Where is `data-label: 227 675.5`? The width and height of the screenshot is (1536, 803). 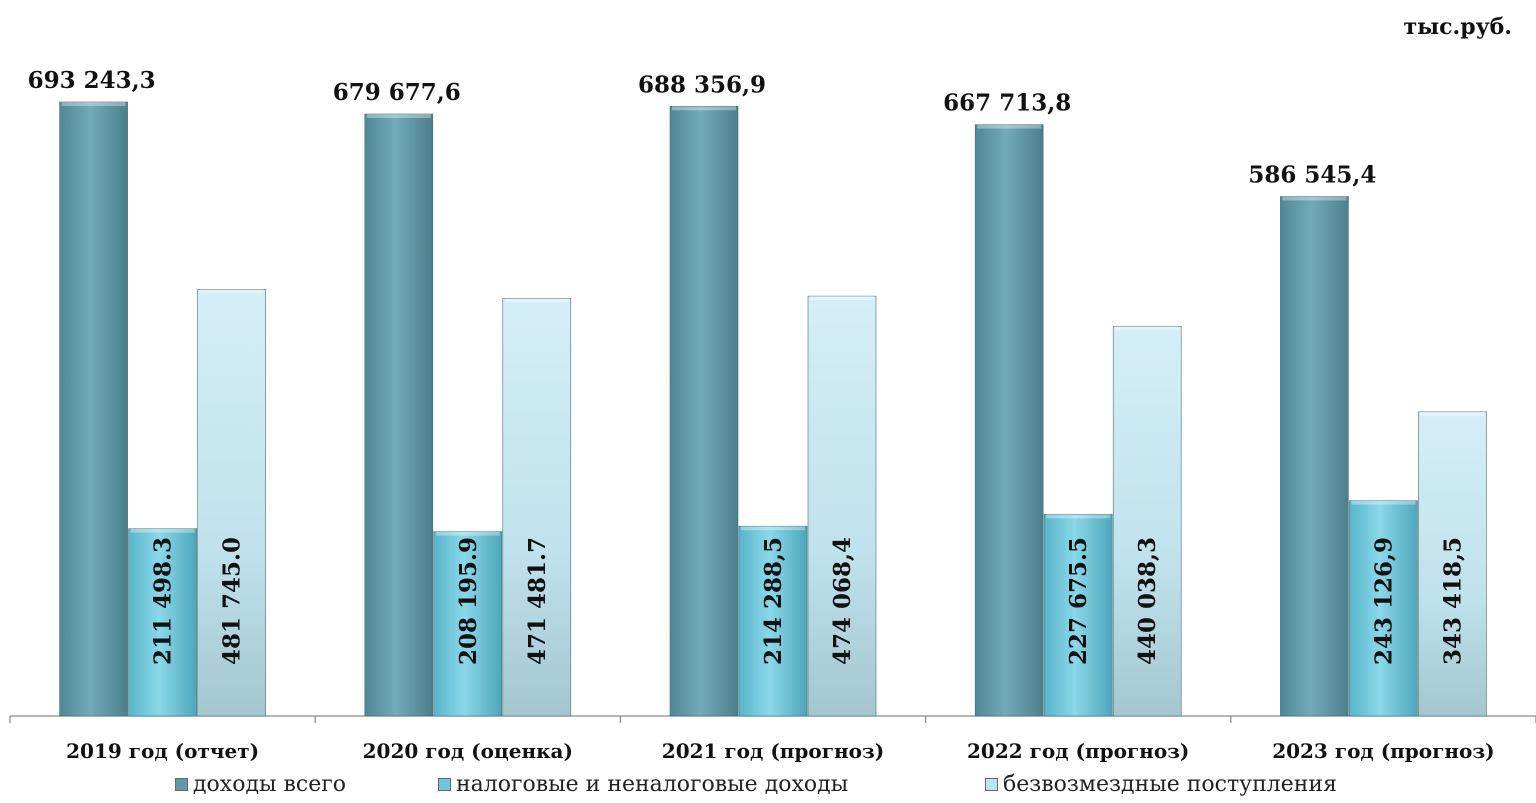
data-label: 227 675.5 is located at coordinates (1078, 601).